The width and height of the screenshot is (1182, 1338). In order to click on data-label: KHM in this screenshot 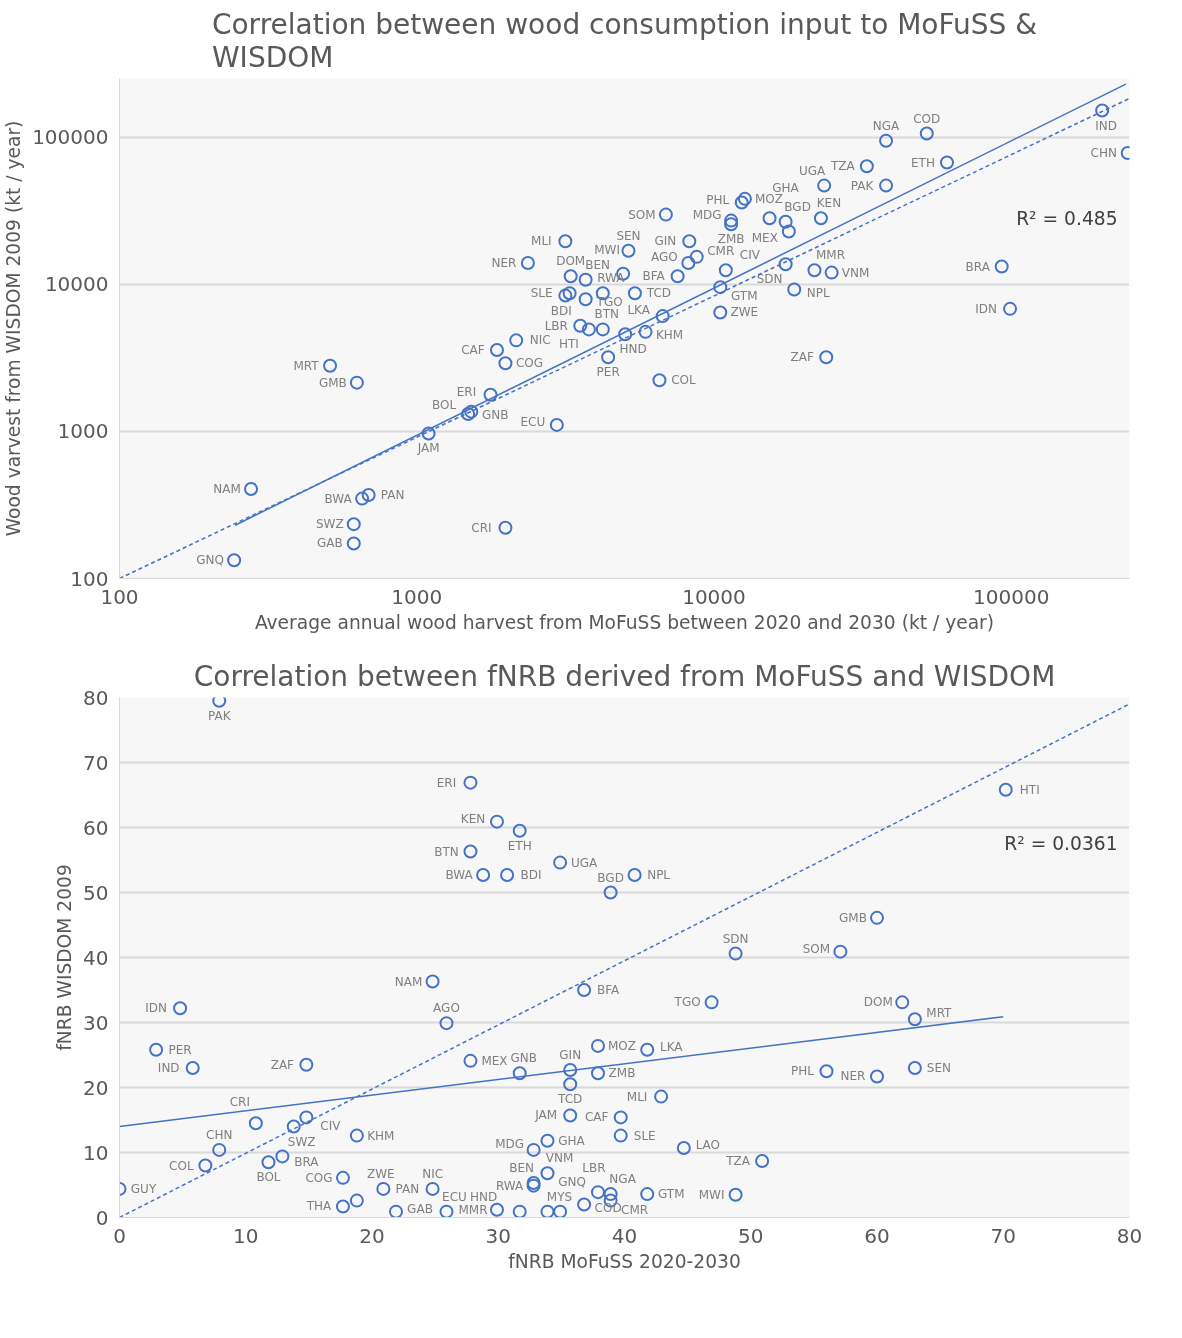, I will do `click(669, 334)`.